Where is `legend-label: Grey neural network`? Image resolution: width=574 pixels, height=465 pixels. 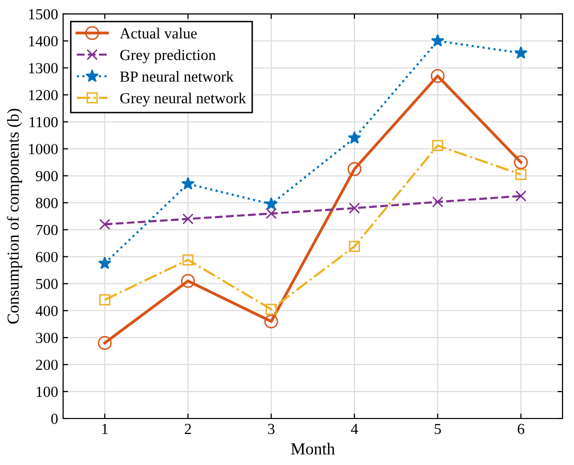
legend-label: Grey neural network is located at coordinates (183, 99).